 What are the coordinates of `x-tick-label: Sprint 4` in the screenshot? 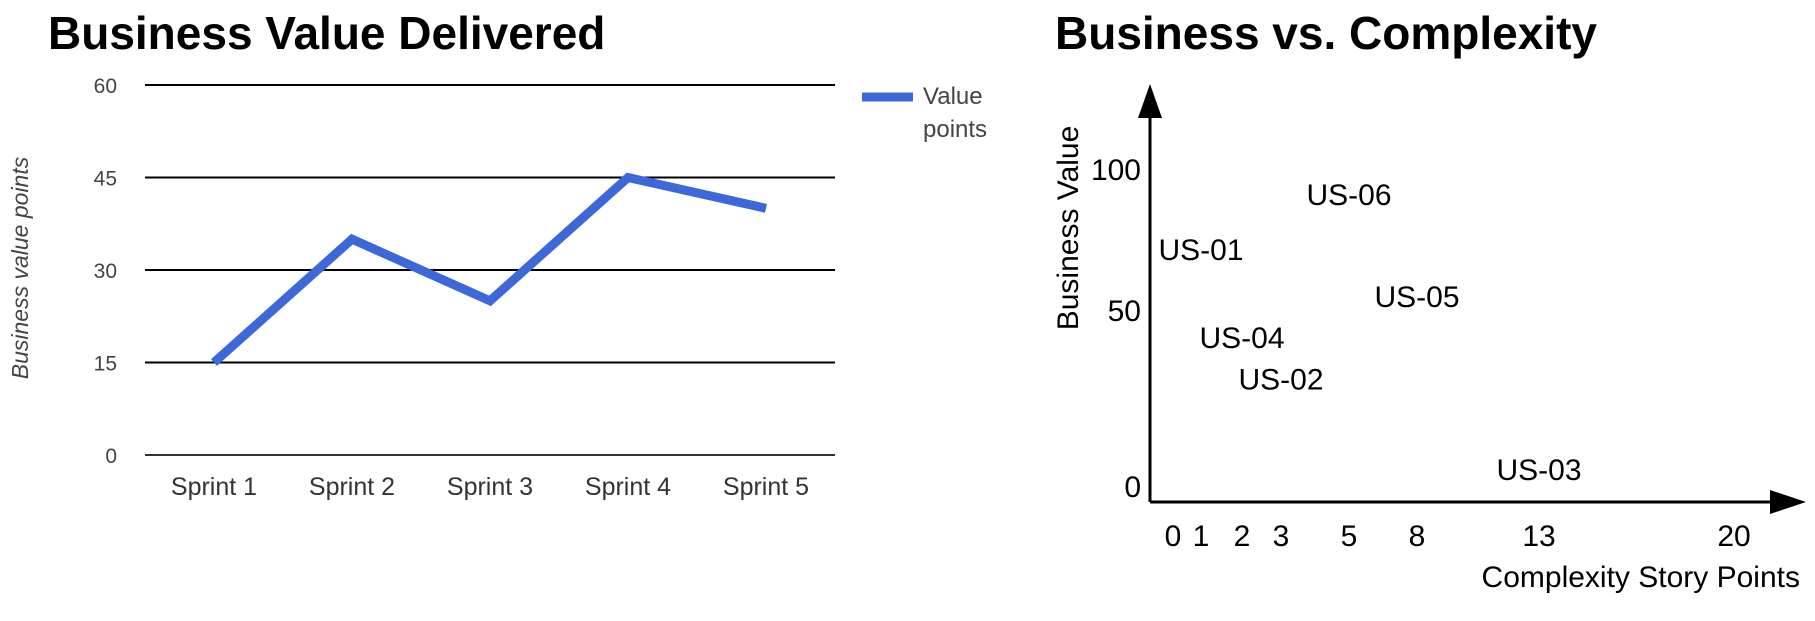 It's located at (628, 487).